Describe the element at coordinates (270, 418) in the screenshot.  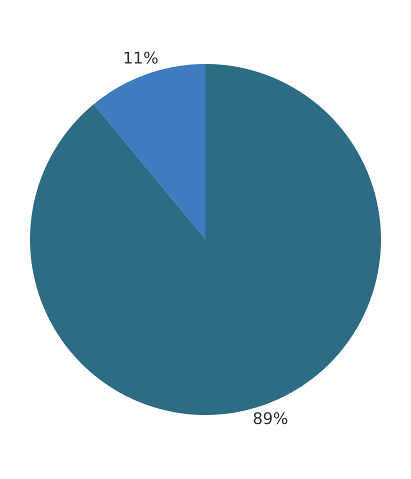
I see `data-label: 89%` at that location.